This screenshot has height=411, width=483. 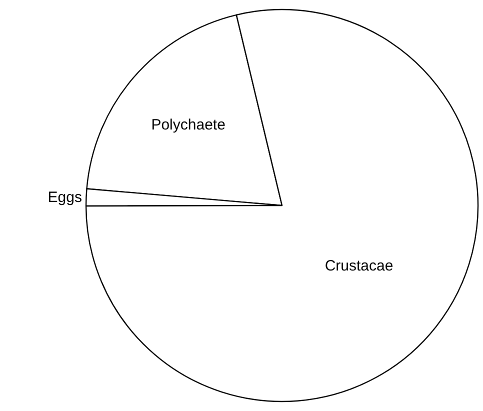 I want to click on slice-label: Crustacae, so click(x=359, y=266).